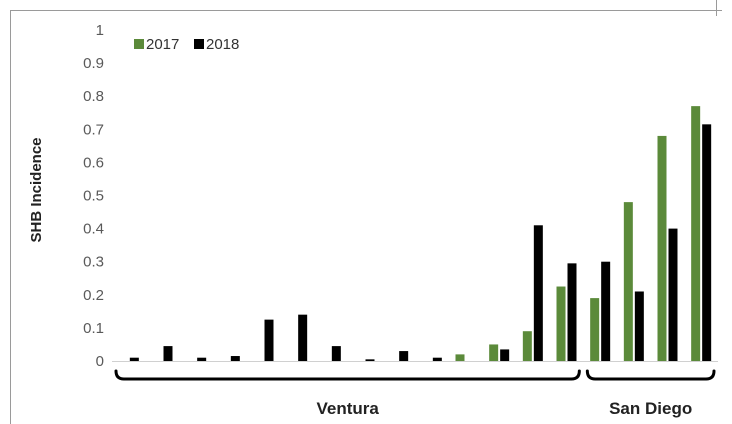 The height and width of the screenshot is (424, 732). Describe the element at coordinates (93, 262) in the screenshot. I see `y-tick-label: 0.3` at that location.